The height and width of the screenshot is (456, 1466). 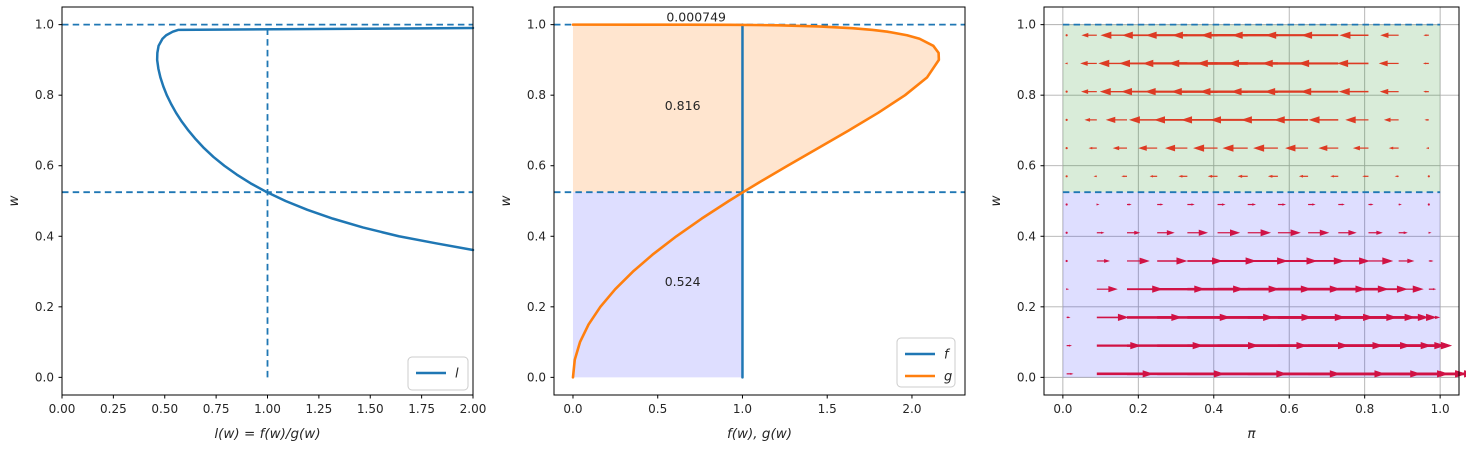 I want to click on likelihood-ratio-xtick-label: 0.75, so click(x=216, y=409).